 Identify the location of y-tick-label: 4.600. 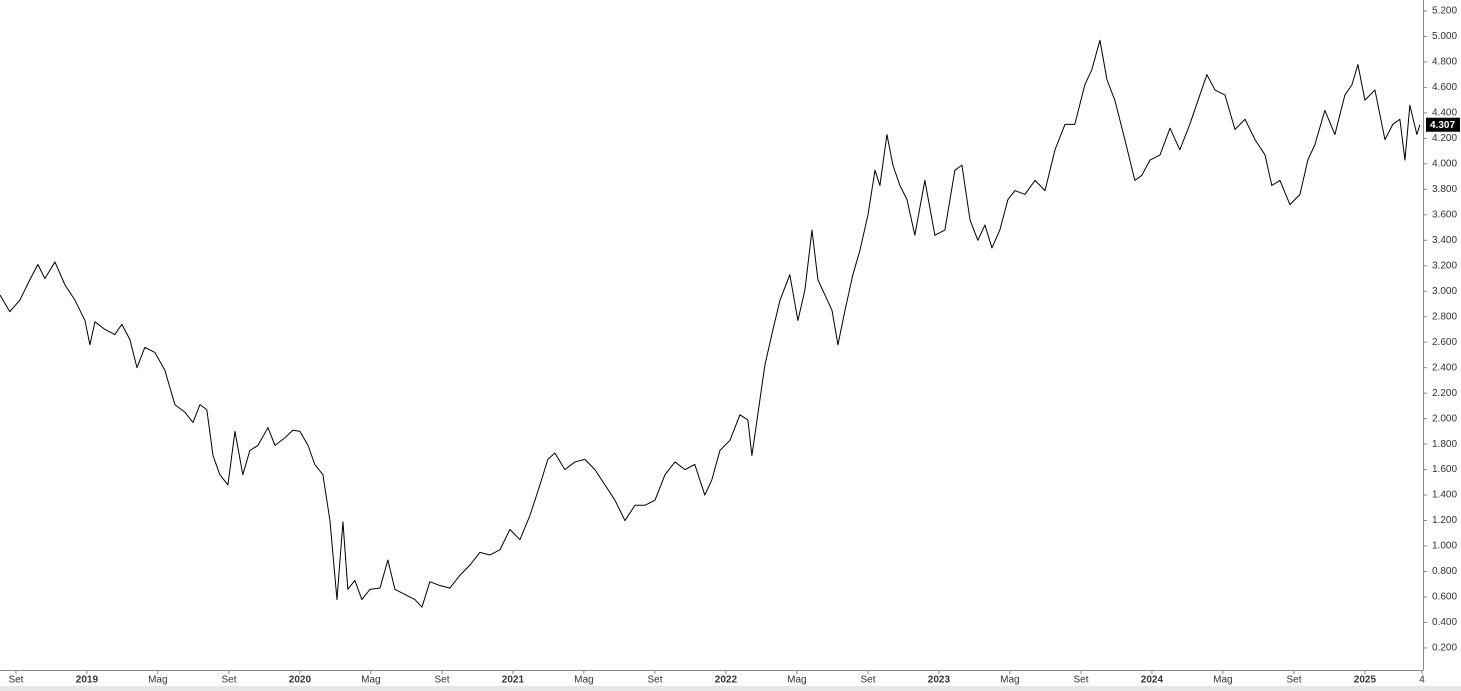
(1444, 87).